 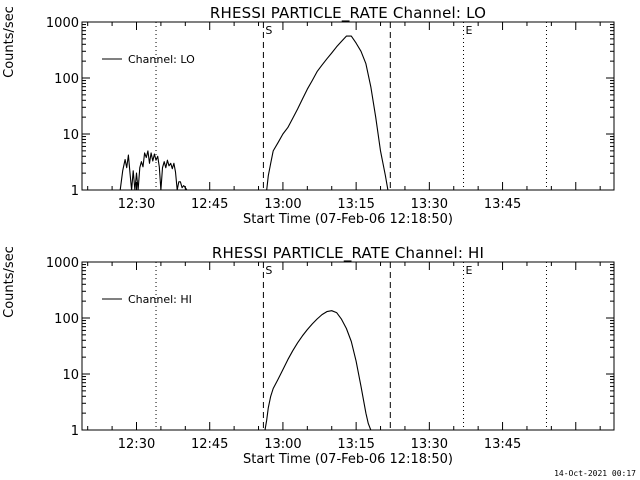 I want to click on legend-label: Channel: HI, so click(x=160, y=299).